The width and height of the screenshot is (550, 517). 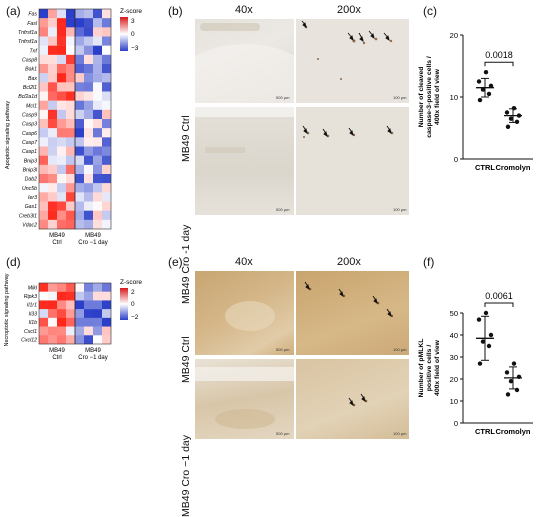 What do you see at coordinates (175, 11) in the screenshot?
I see `panel-label-b: (b)` at bounding box center [175, 11].